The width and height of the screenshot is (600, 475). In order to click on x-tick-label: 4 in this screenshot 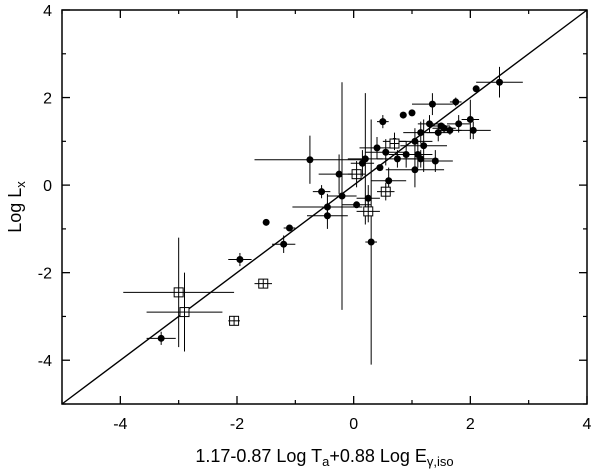, I will do `click(587, 424)`.